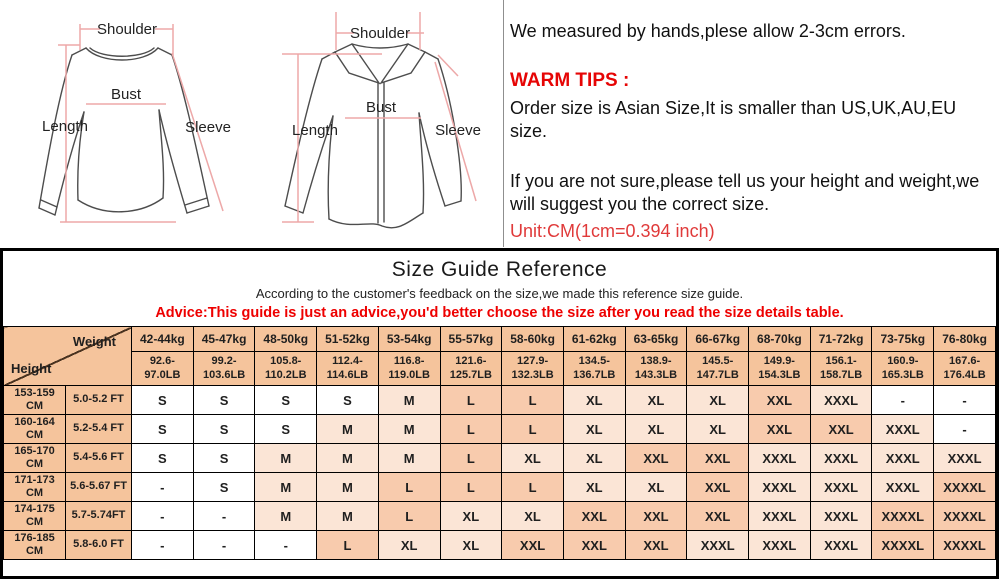 Image resolution: width=999 pixels, height=579 pixels. I want to click on vertical-divider, so click(503, 123).